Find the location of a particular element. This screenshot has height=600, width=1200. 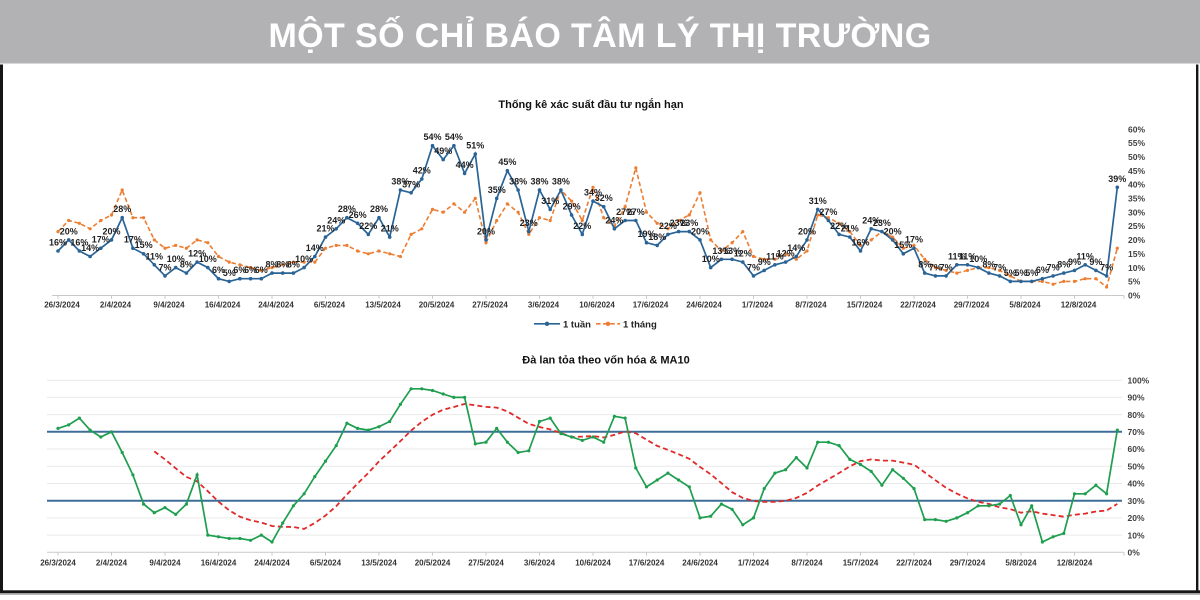

svg-text: 37% is located at coordinates (411, 184).